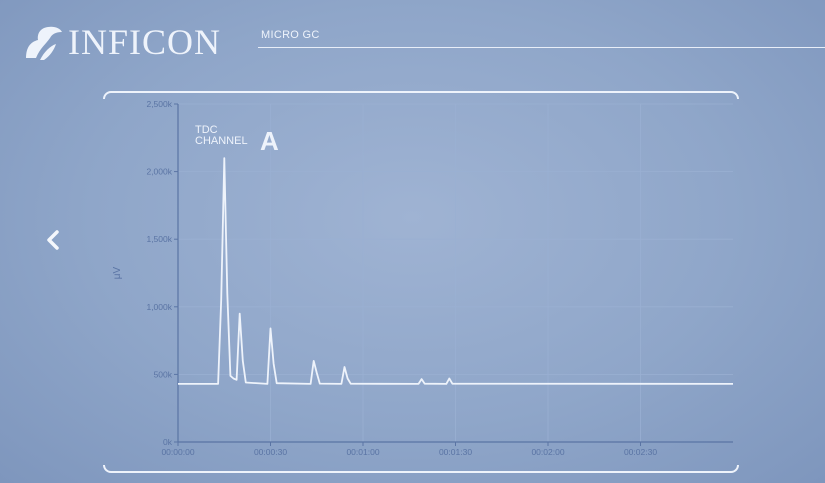 Image resolution: width=825 pixels, height=483 pixels. I want to click on chart-frame-bottom, so click(421, 469).